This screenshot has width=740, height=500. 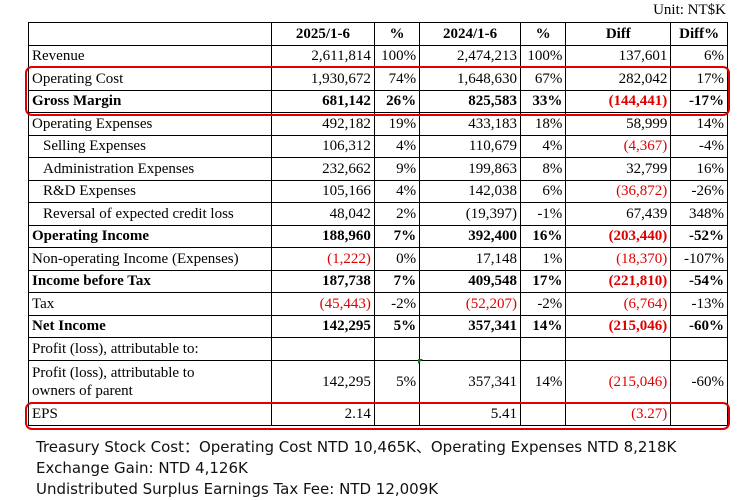 I want to click on header-2024: 2024/1-6, so click(x=470, y=34).